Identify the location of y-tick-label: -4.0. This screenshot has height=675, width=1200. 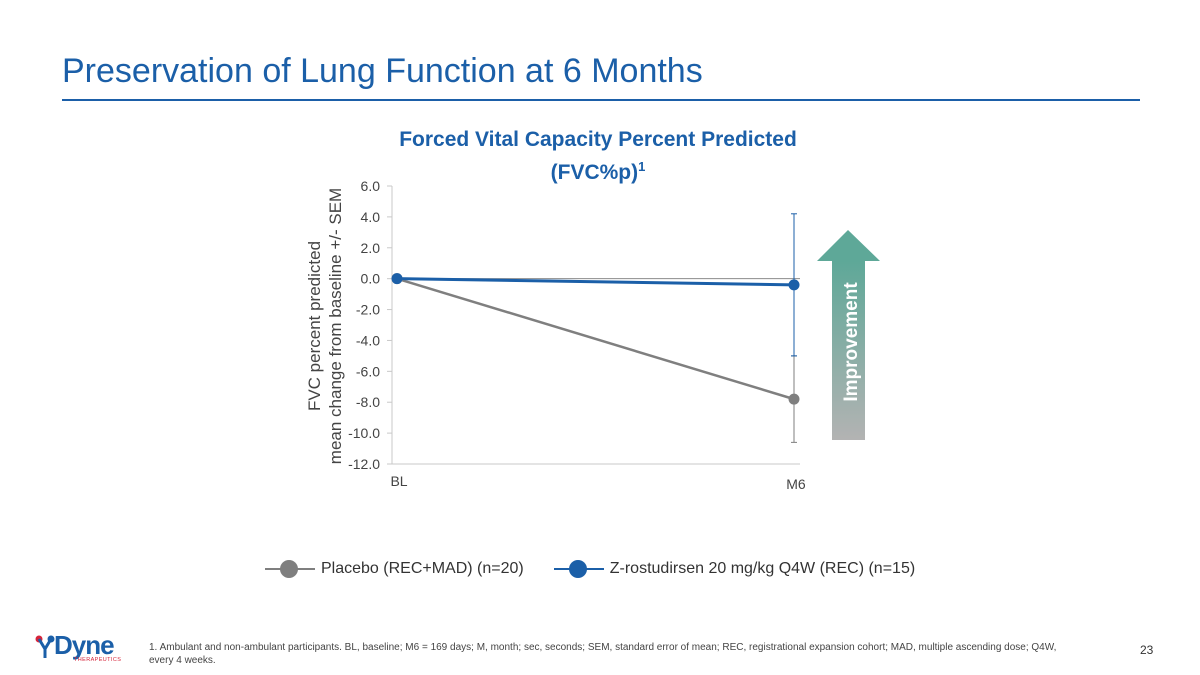
(368, 340).